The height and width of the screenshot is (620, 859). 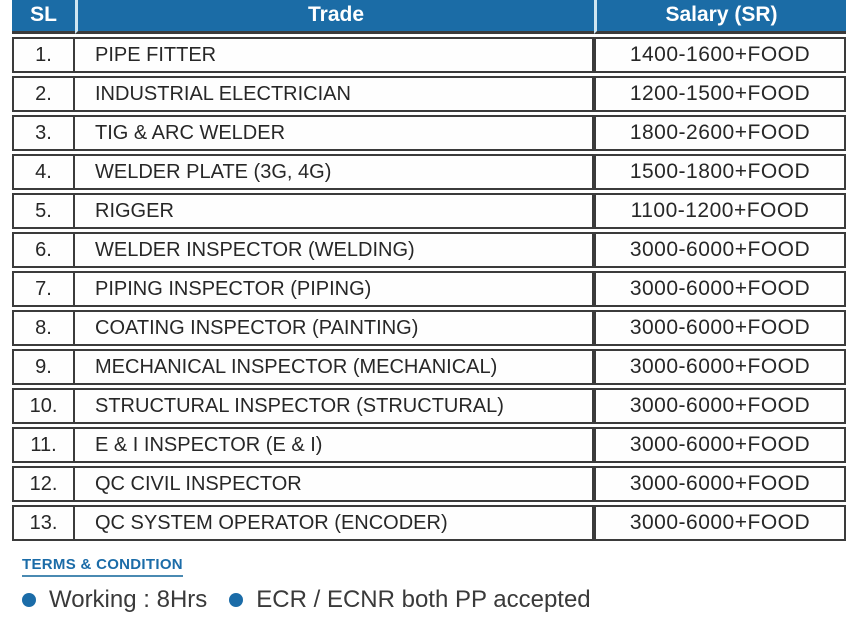 What do you see at coordinates (334, 367) in the screenshot?
I see `trade-cell: MECHANICAL INSPECTOR (MECHANICAL)` at bounding box center [334, 367].